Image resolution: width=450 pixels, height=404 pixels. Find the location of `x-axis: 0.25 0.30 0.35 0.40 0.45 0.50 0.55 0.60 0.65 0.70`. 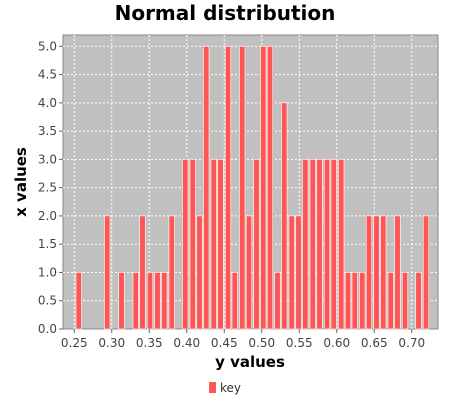

x-axis: 0.25 0.30 0.35 0.40 0.45 0.50 0.55 0.60 0.65 0.70 is located at coordinates (243, 339).